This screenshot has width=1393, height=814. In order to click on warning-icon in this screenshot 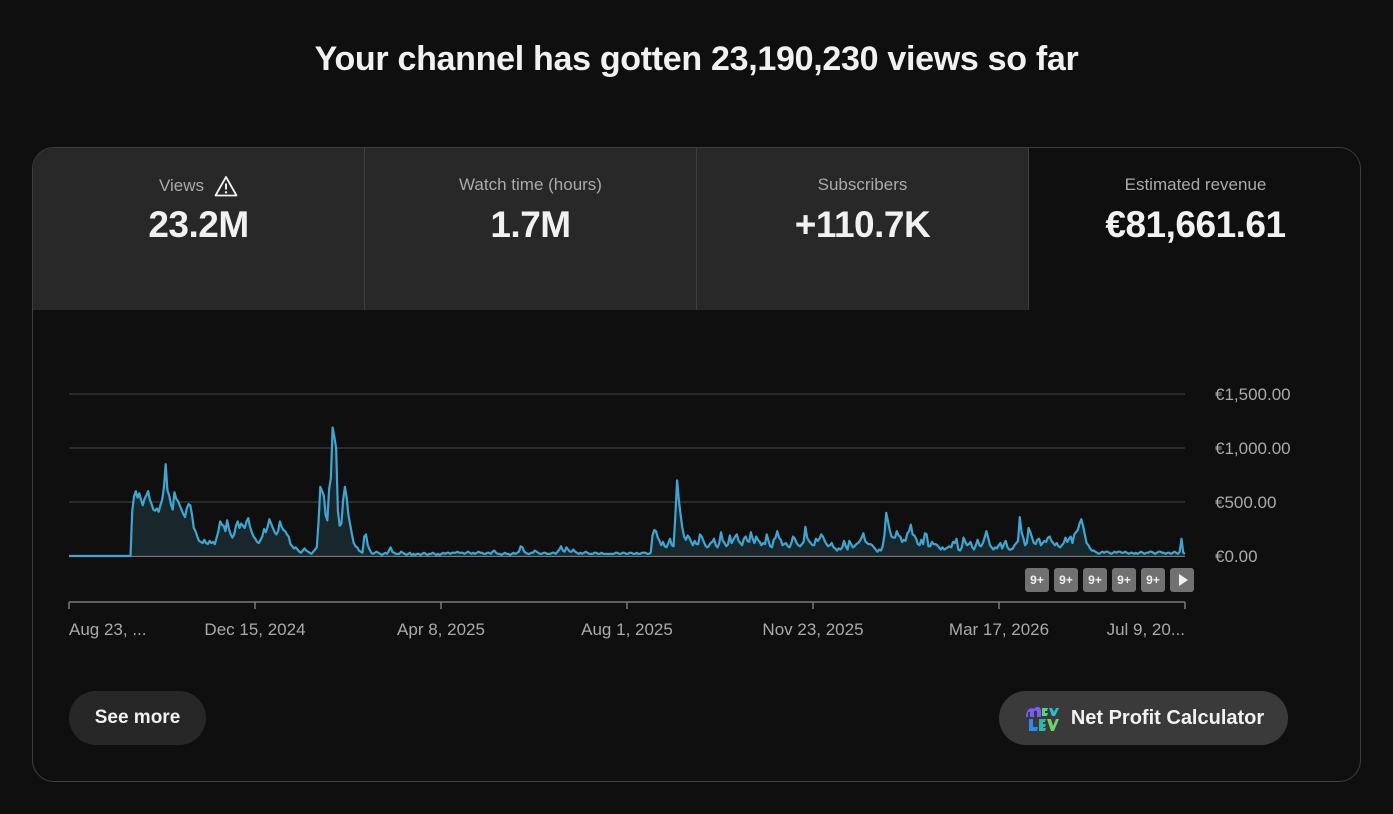, I will do `click(226, 186)`.